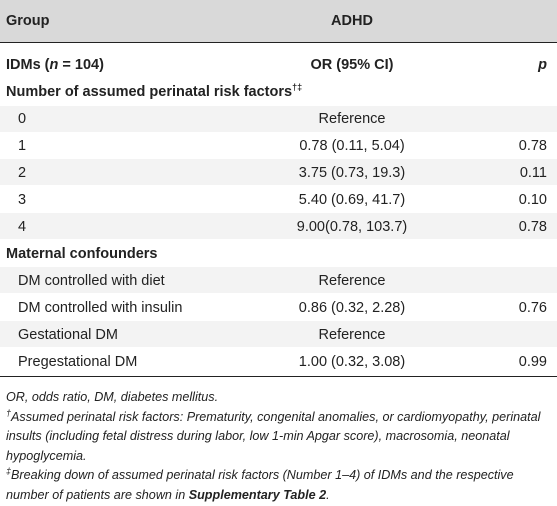 Image resolution: width=557 pixels, height=506 pixels. Describe the element at coordinates (352, 119) in the screenshot. I see `risk-row-or: Reference` at that location.